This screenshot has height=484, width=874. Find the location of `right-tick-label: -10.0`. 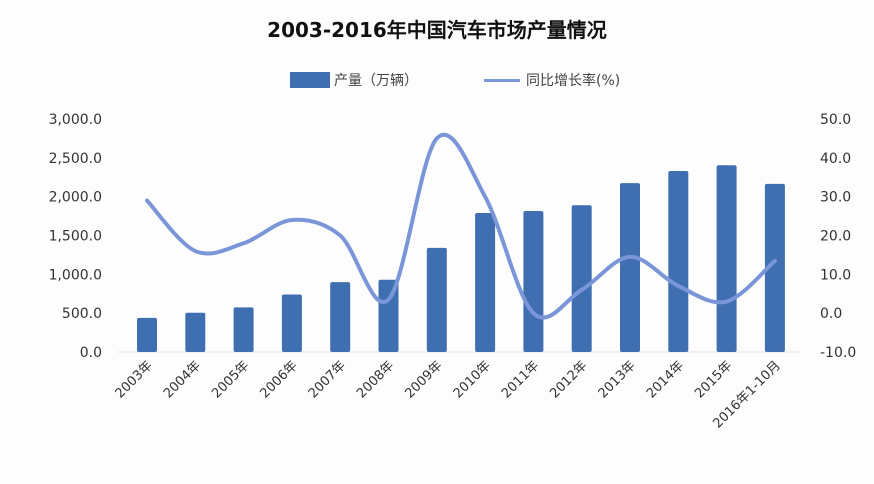

right-tick-label: -10.0 is located at coordinates (838, 353).